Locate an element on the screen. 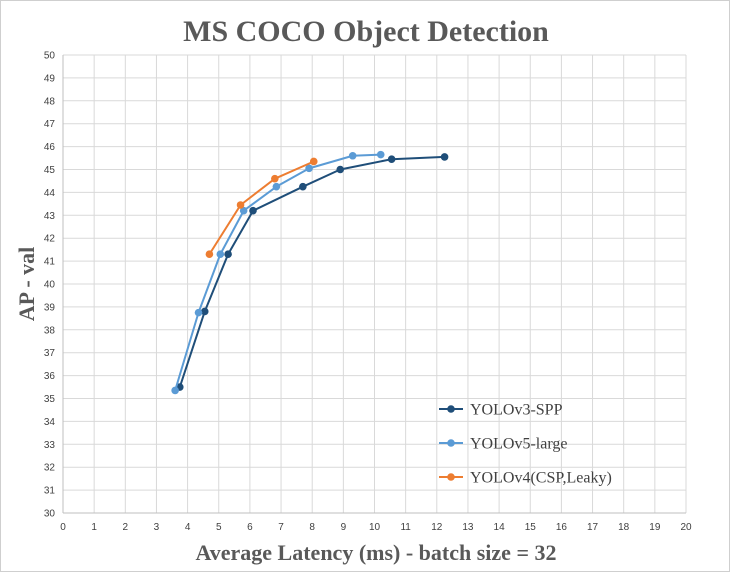  legend-item: YOLOv5-large is located at coordinates (503, 444).